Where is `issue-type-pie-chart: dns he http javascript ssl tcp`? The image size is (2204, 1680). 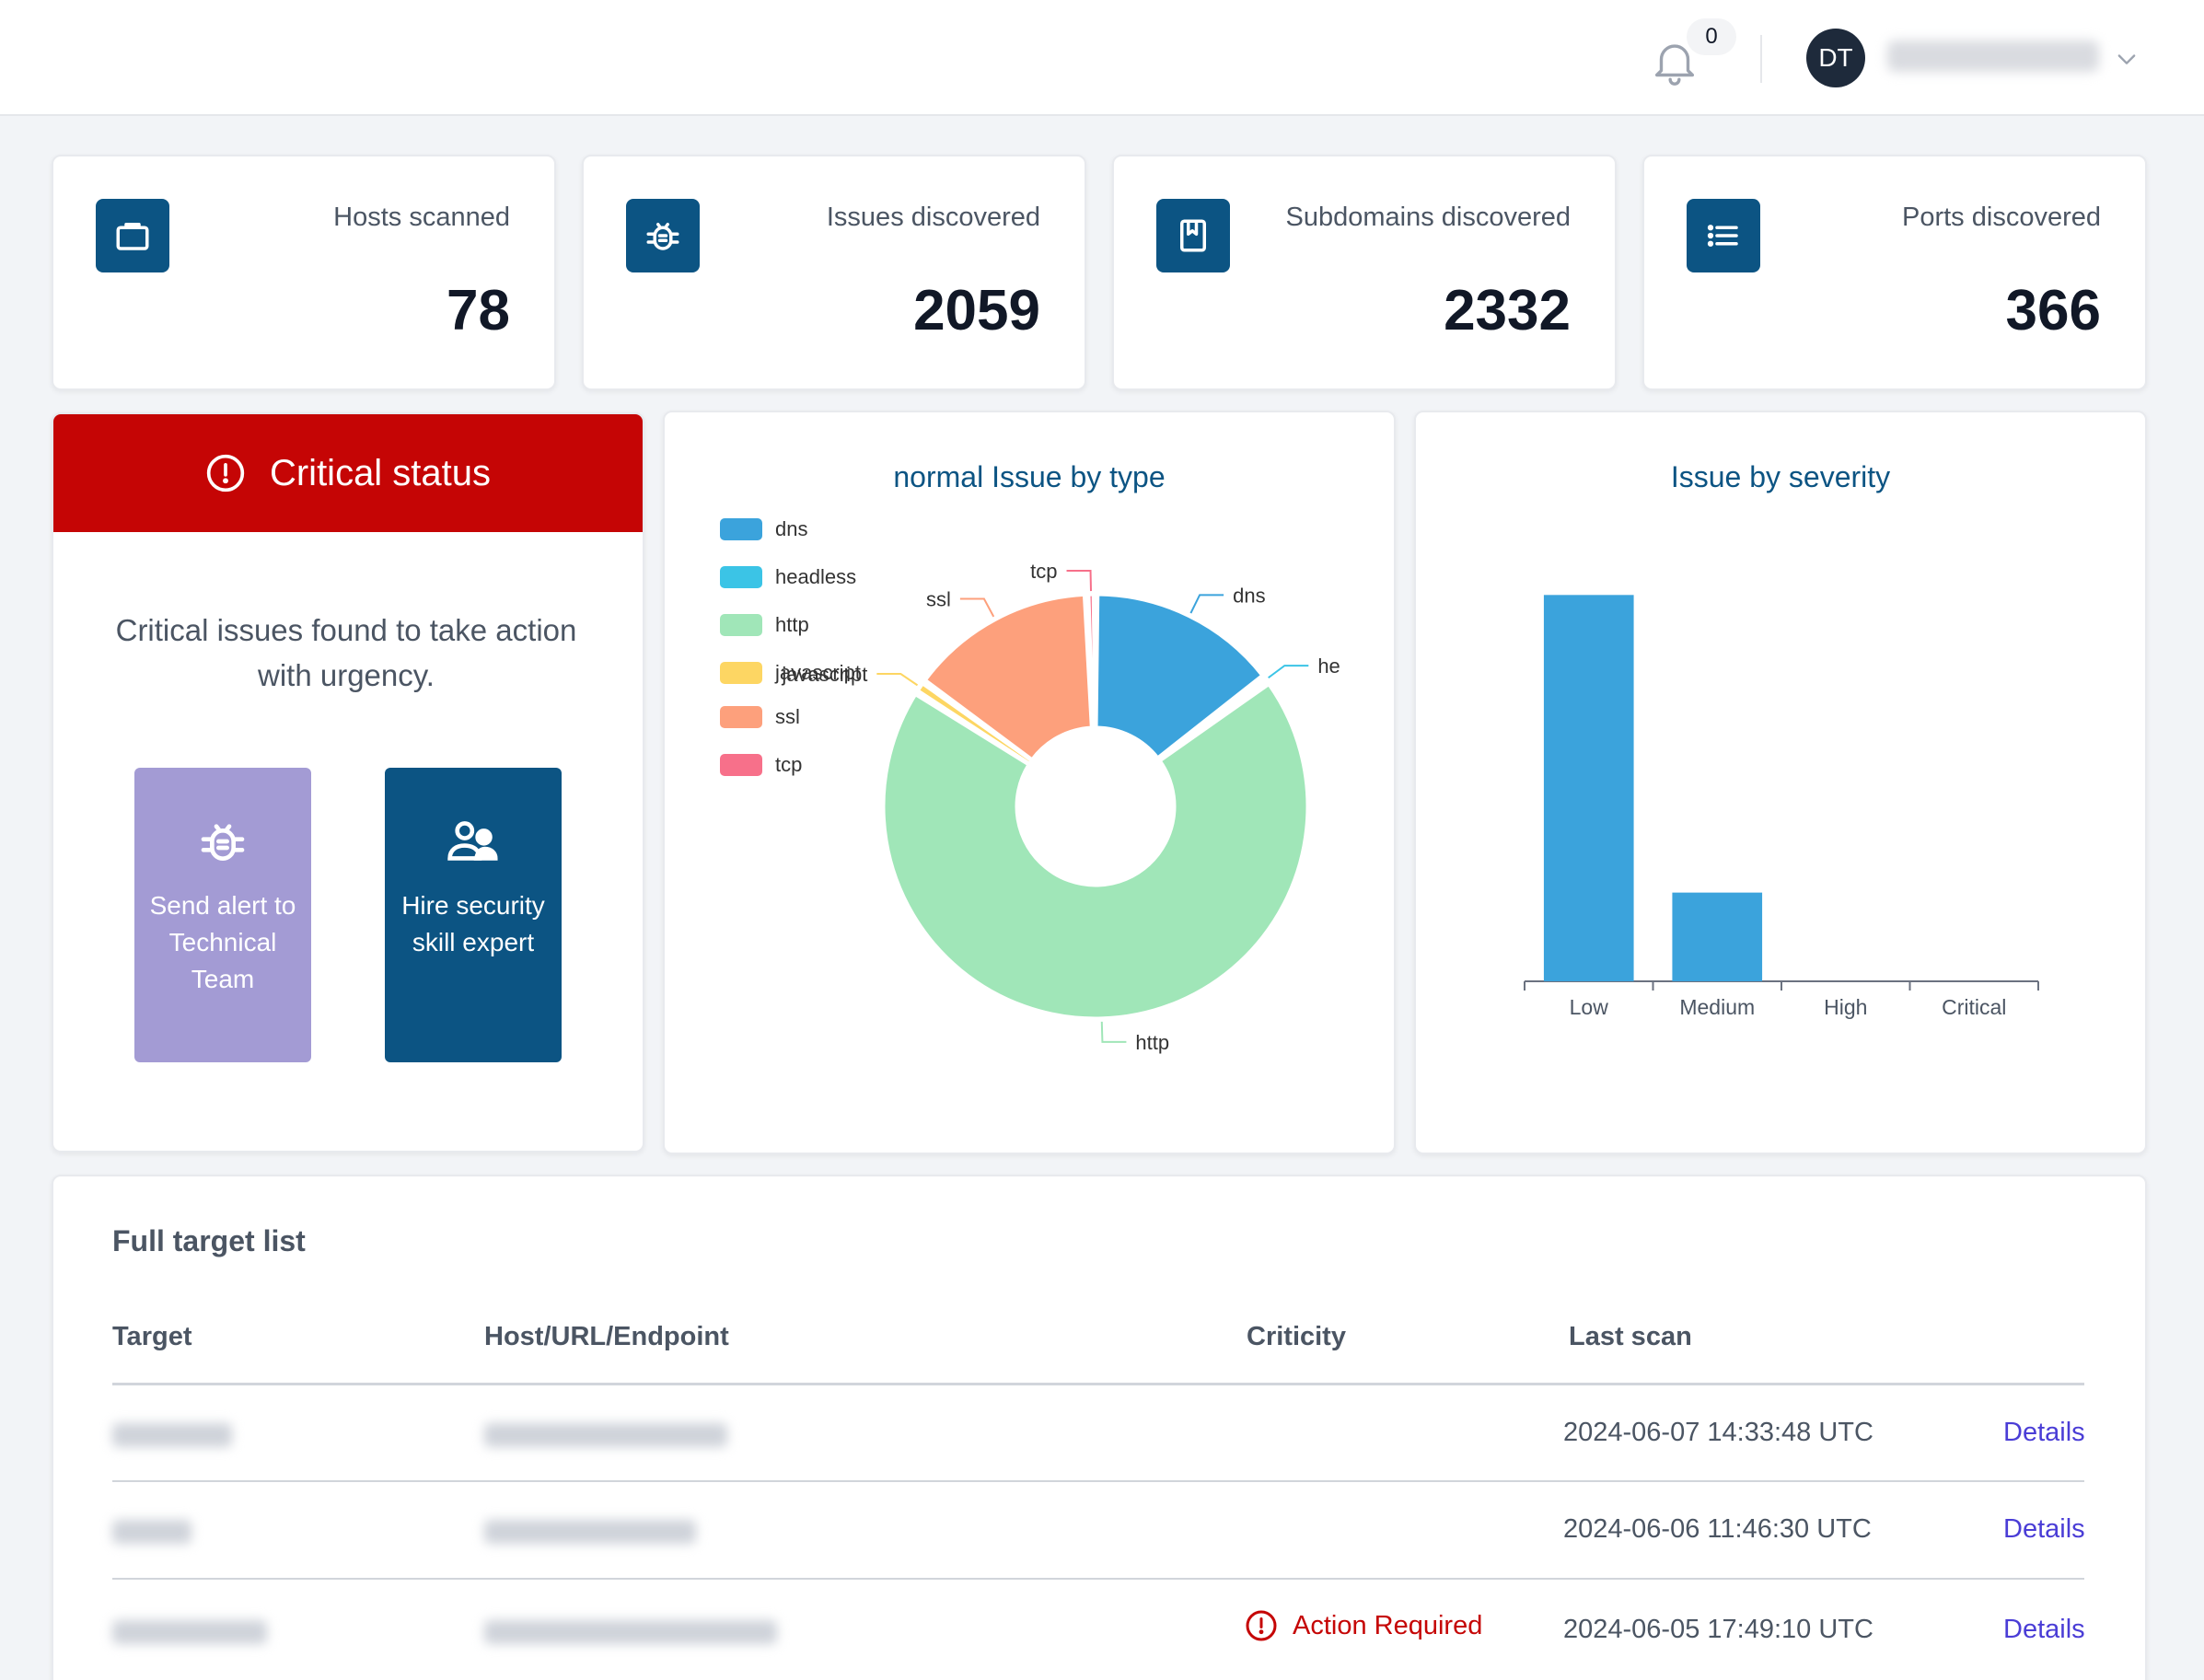 issue-type-pie-chart: dns he http javascript ssl tcp is located at coordinates (1060, 807).